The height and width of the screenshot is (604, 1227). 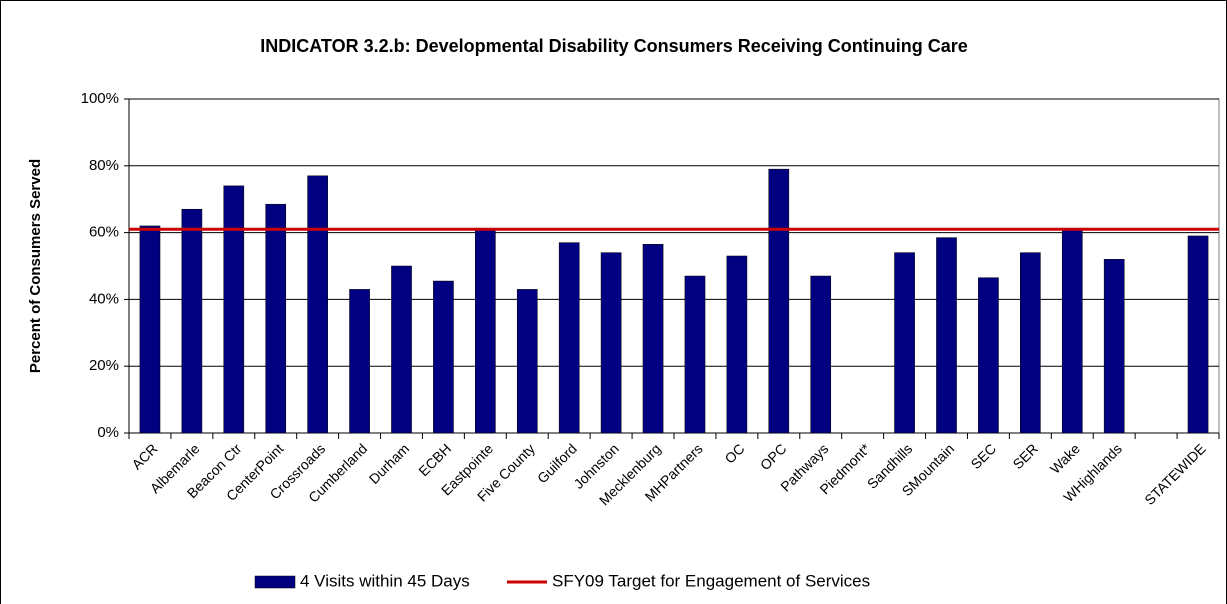 What do you see at coordinates (104, 165) in the screenshot?
I see `y-tick-label: 80%` at bounding box center [104, 165].